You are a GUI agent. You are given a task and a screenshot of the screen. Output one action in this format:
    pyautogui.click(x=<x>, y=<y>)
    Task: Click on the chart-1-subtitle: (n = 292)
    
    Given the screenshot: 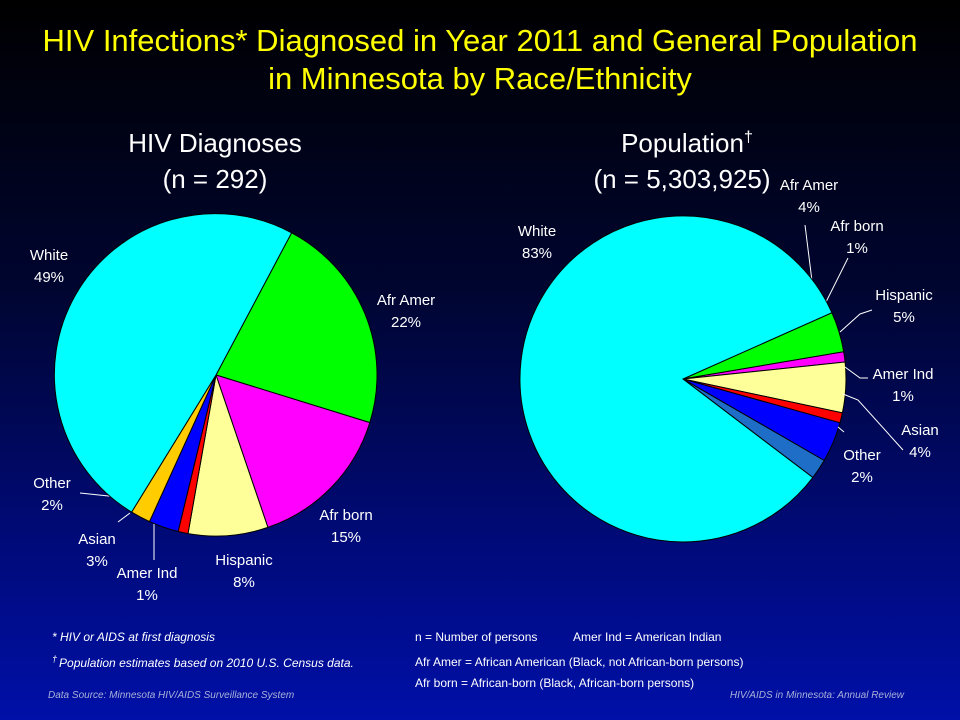 What is the action you would take?
    pyautogui.click(x=215, y=179)
    